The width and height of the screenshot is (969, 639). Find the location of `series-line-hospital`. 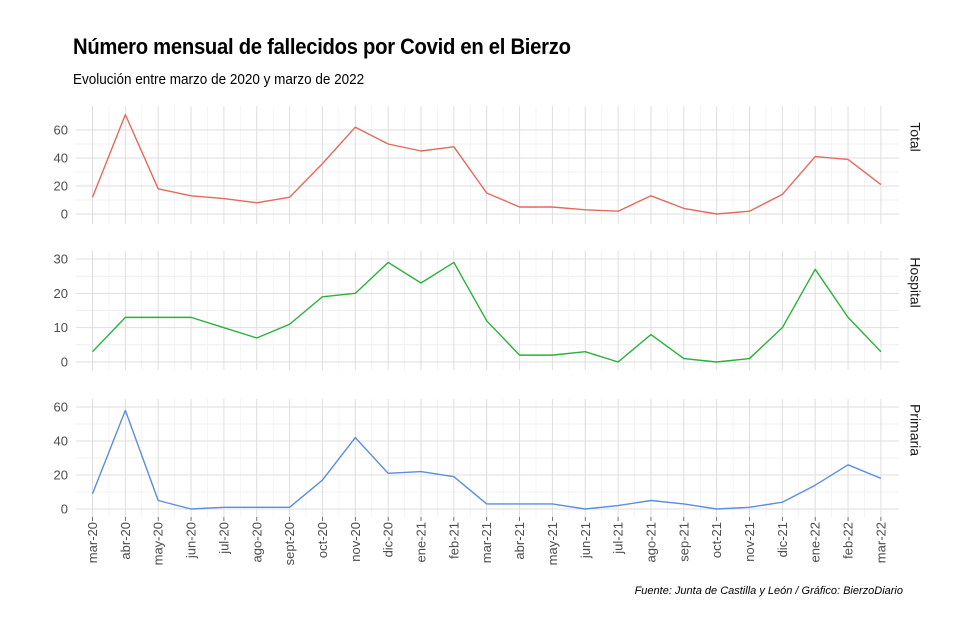

series-line-hospital is located at coordinates (486, 312).